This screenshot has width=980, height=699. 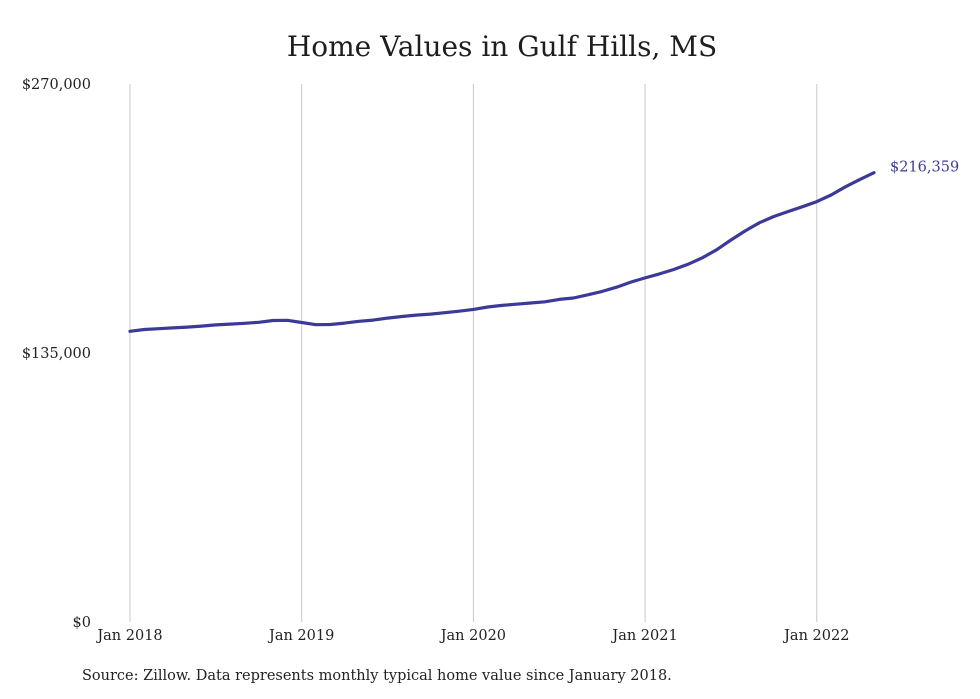 What do you see at coordinates (815, 636) in the screenshot?
I see `x-tick-label: Jan 2022` at bounding box center [815, 636].